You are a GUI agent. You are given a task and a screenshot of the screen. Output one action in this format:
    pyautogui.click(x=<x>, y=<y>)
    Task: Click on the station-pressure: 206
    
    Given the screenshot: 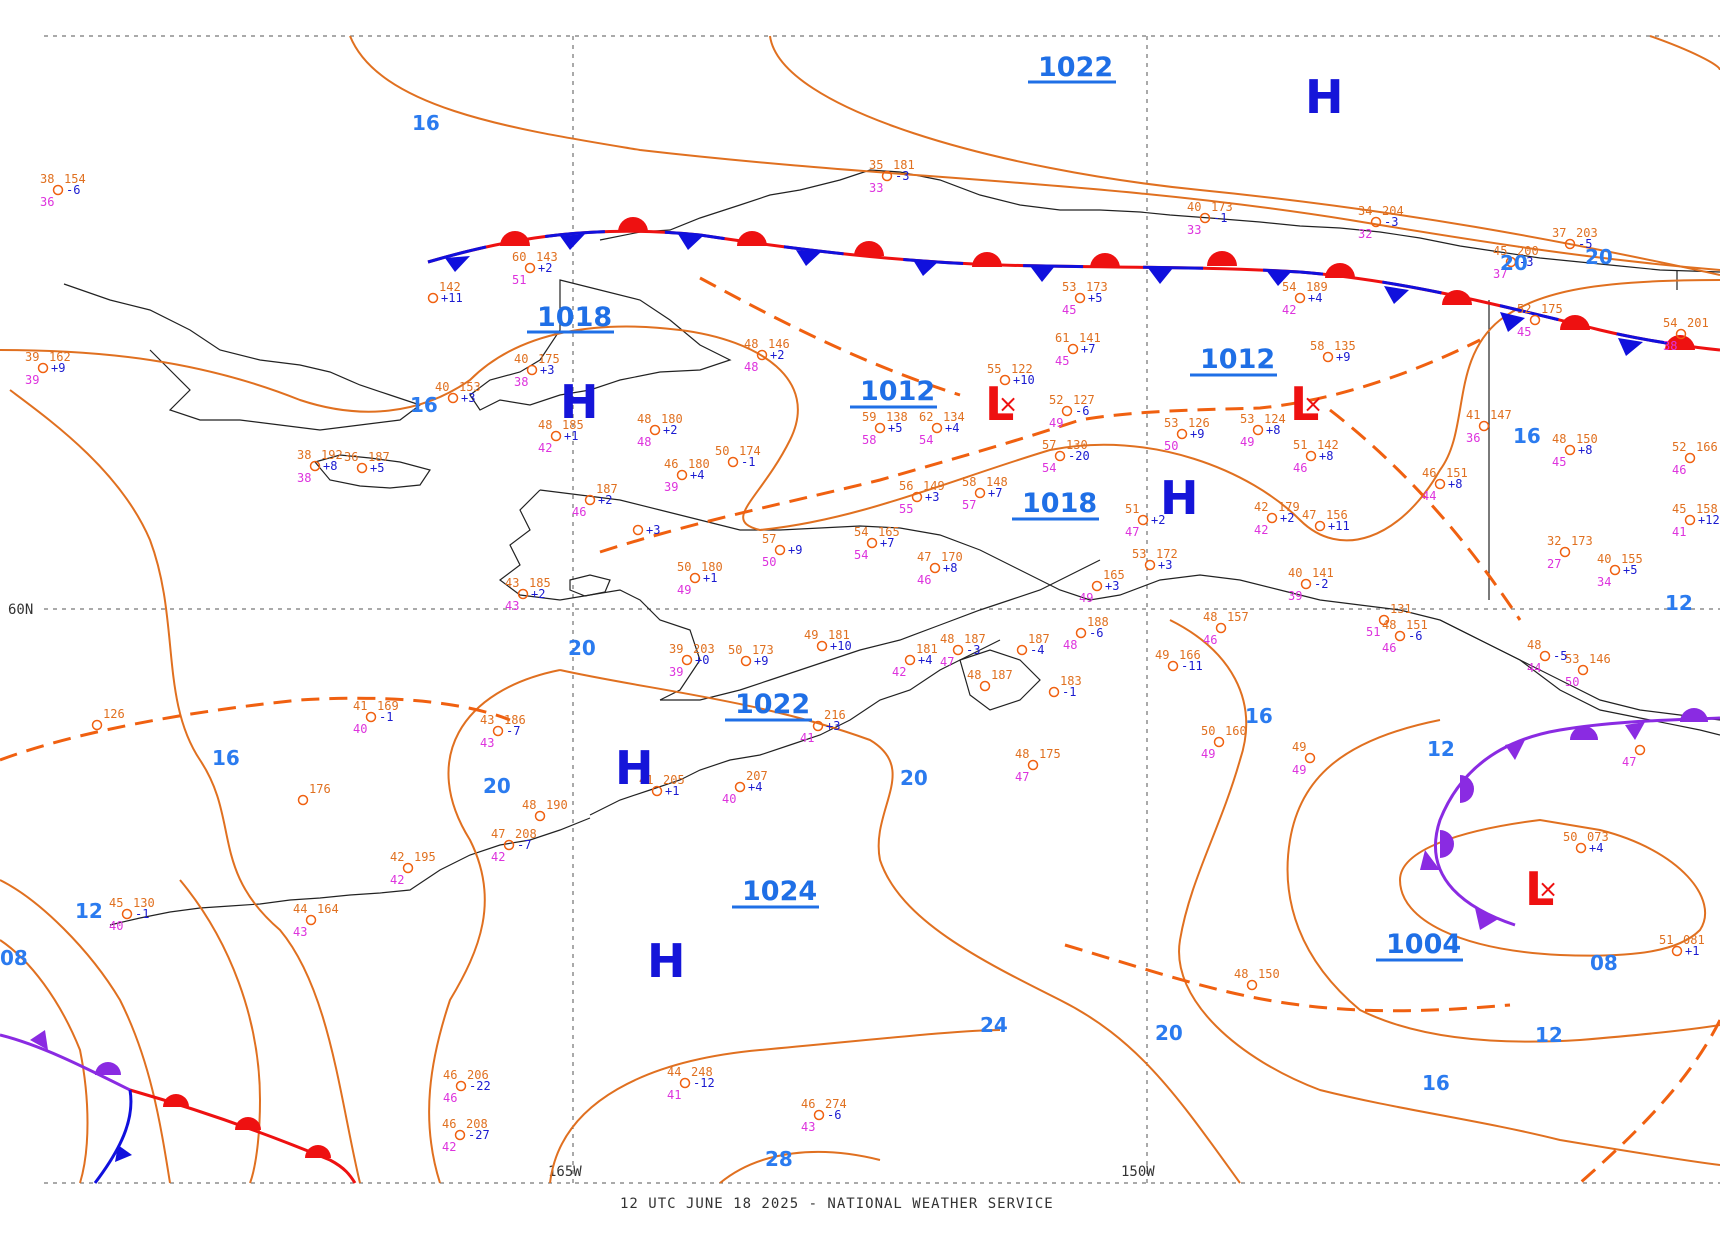 What is the action you would take?
    pyautogui.click(x=478, y=1075)
    